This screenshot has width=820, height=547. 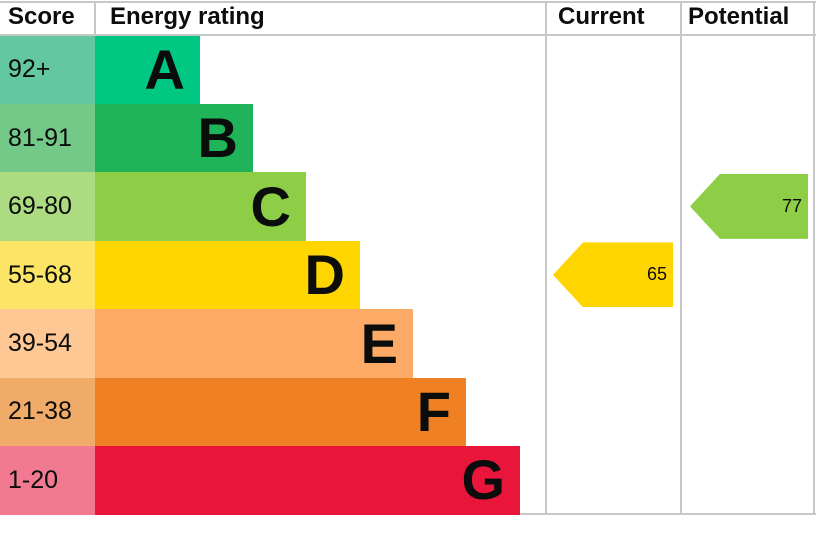 I want to click on grid-line-header-bottom, so click(x=408, y=34).